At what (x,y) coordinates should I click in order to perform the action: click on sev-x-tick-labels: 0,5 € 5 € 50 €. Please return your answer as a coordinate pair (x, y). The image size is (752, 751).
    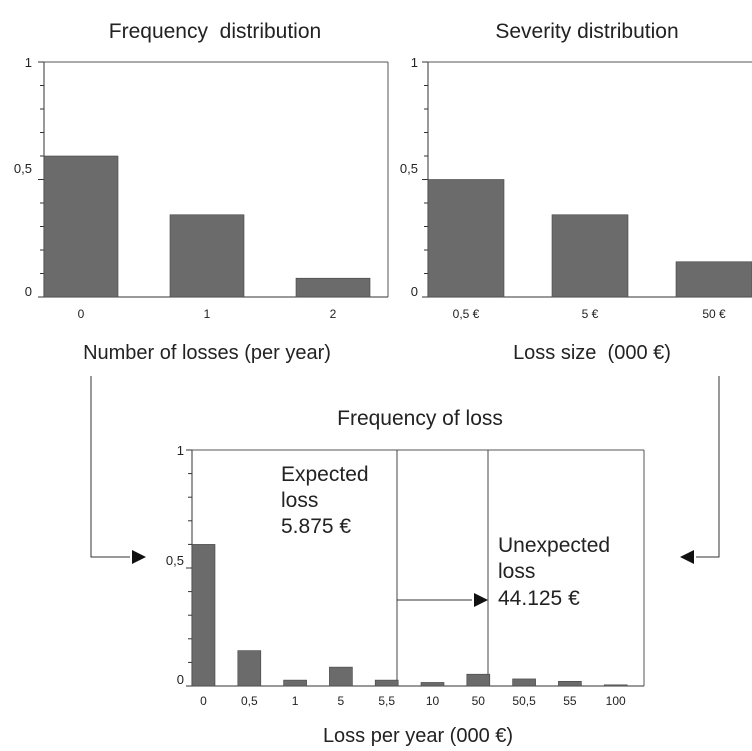
    Looking at the image, I should click on (589, 314).